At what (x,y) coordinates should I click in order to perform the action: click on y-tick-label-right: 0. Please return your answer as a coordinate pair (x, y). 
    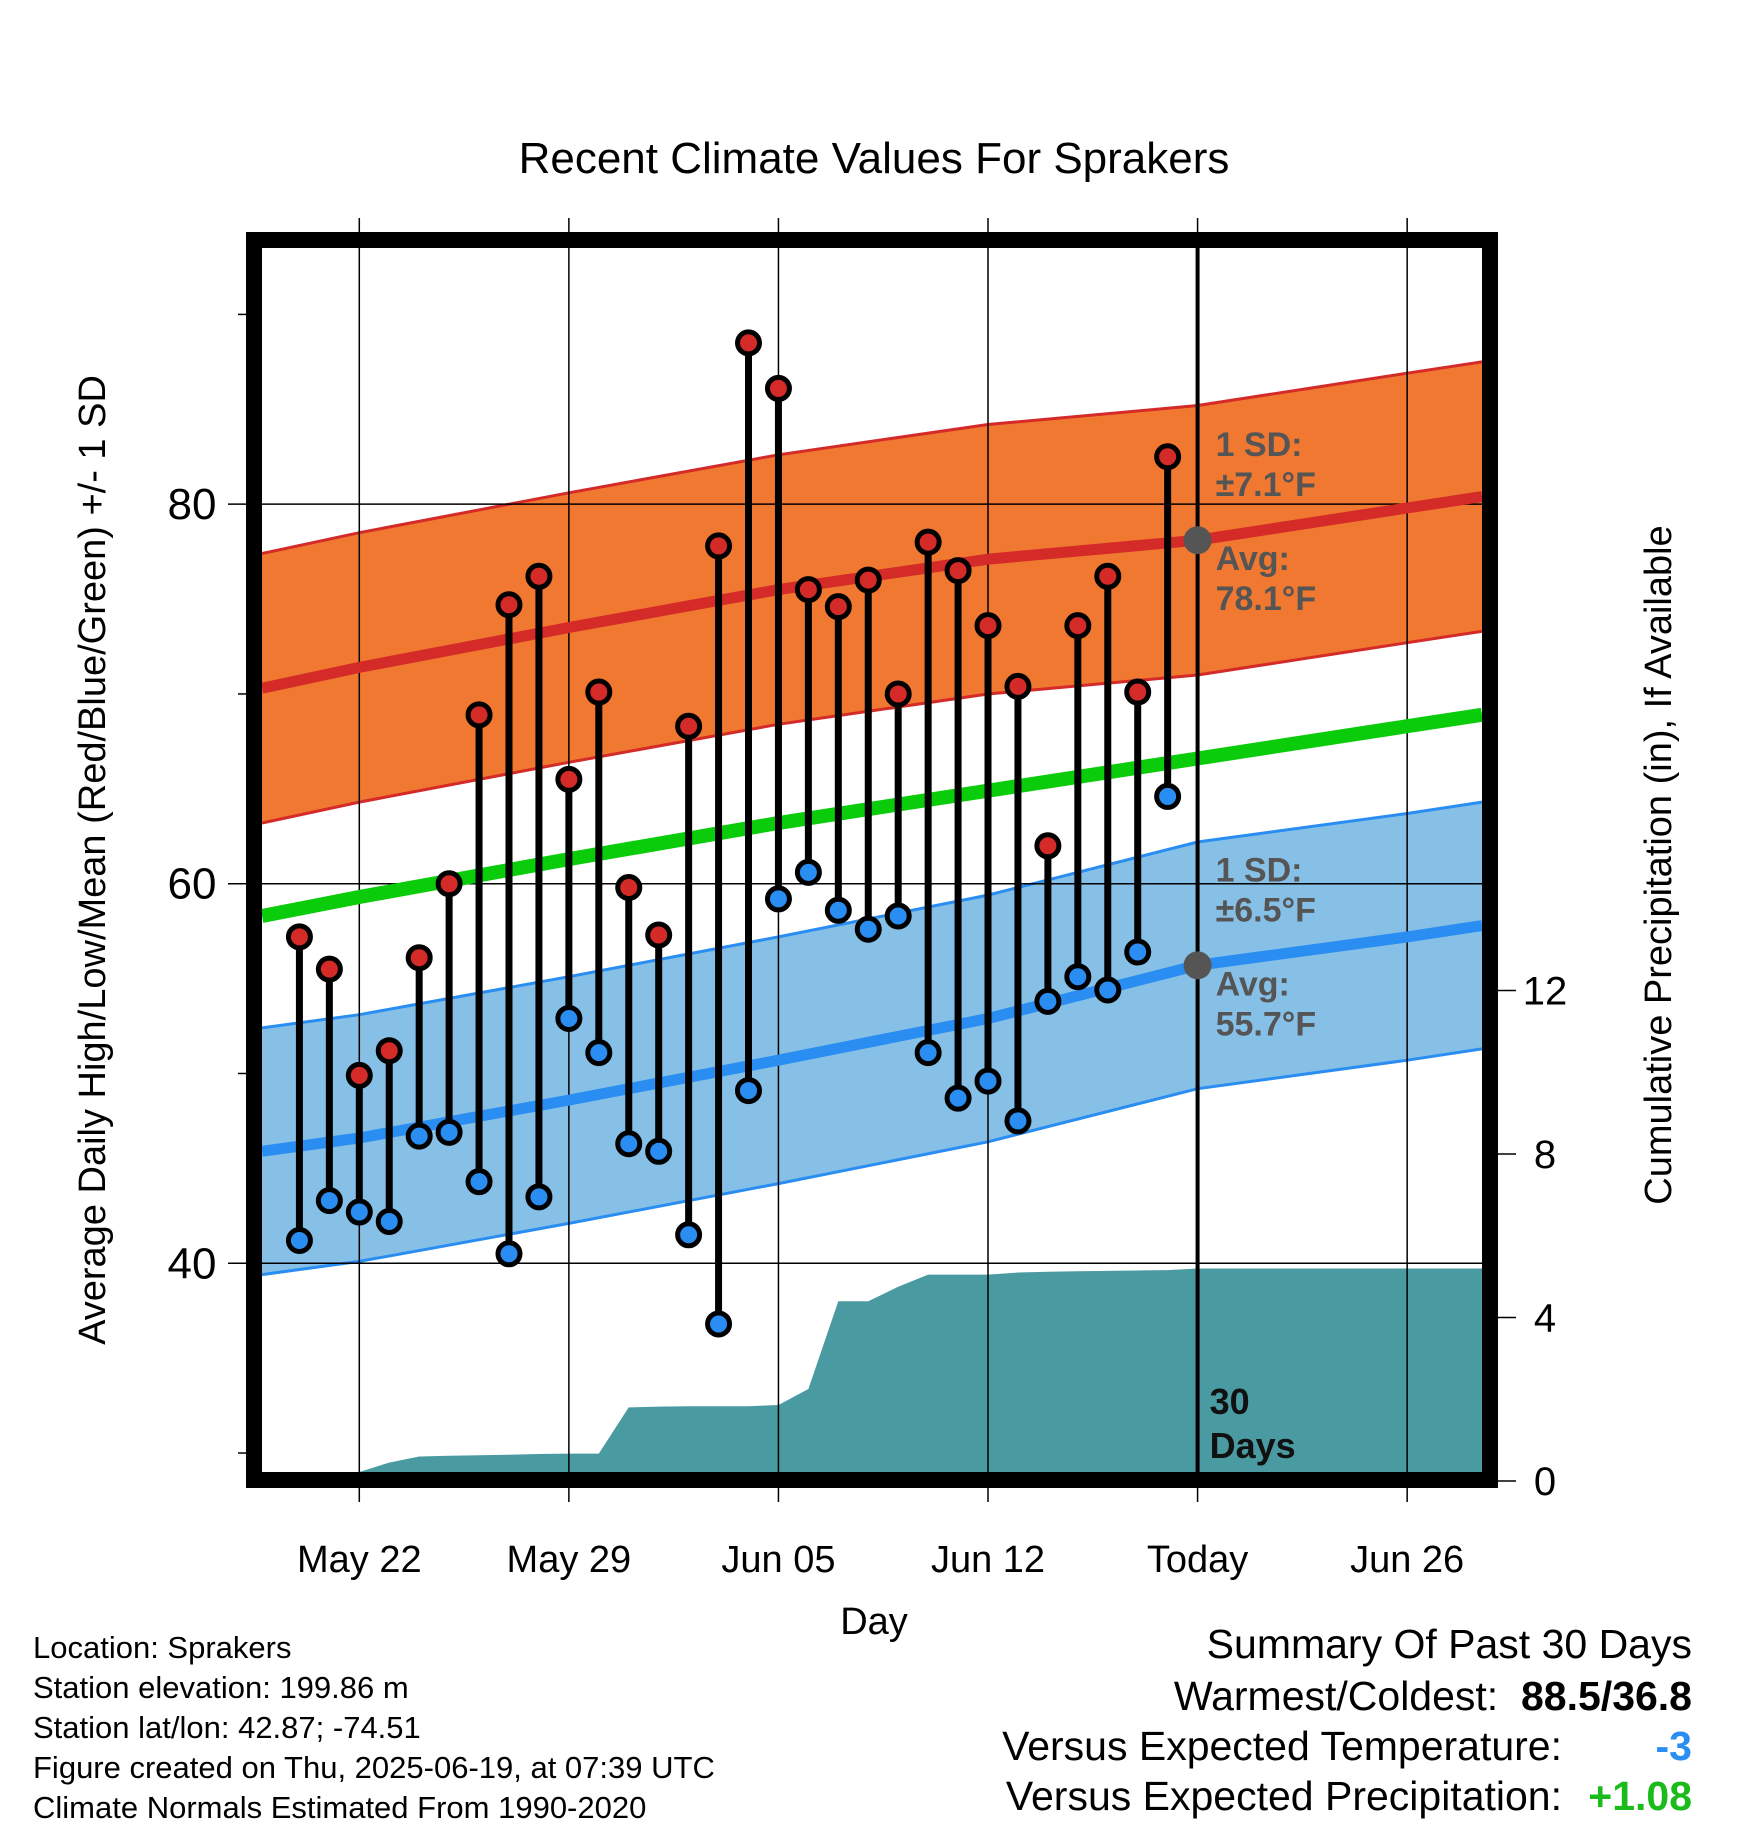
    Looking at the image, I should click on (1545, 1482).